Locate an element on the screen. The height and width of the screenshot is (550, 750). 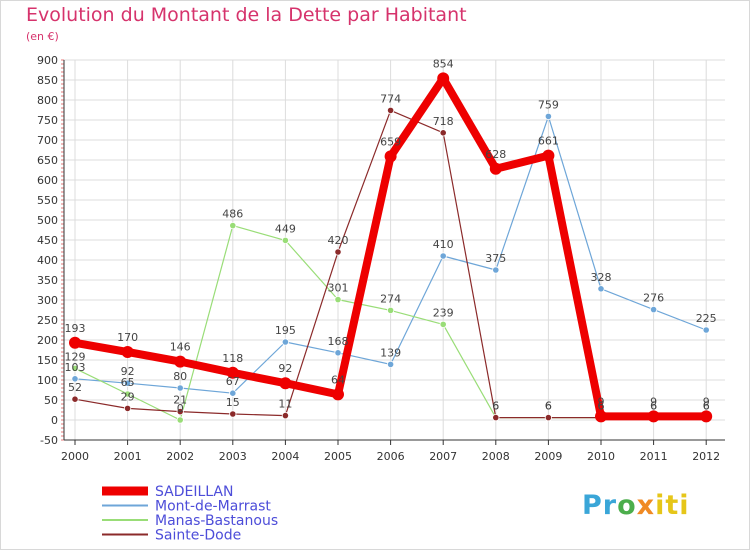
data-label: 276 is located at coordinates (653, 298).